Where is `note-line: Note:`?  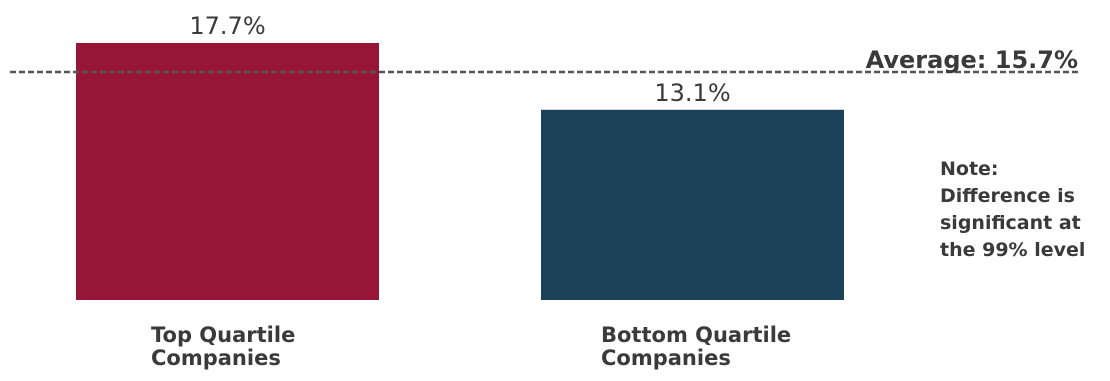
note-line: Note: is located at coordinates (969, 169).